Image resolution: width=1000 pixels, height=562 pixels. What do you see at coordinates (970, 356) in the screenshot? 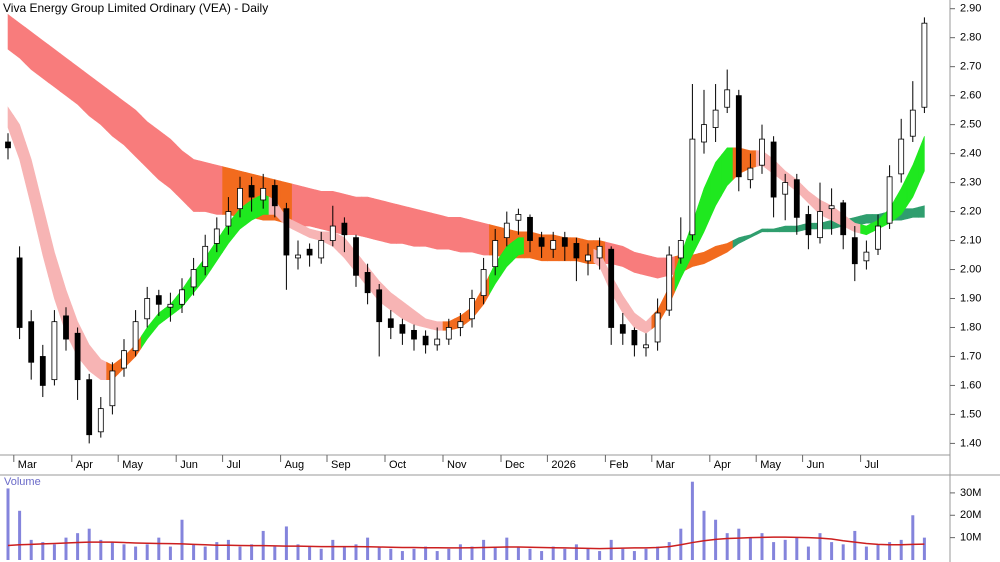
I see `y-tick-label: 1.70` at bounding box center [970, 356].